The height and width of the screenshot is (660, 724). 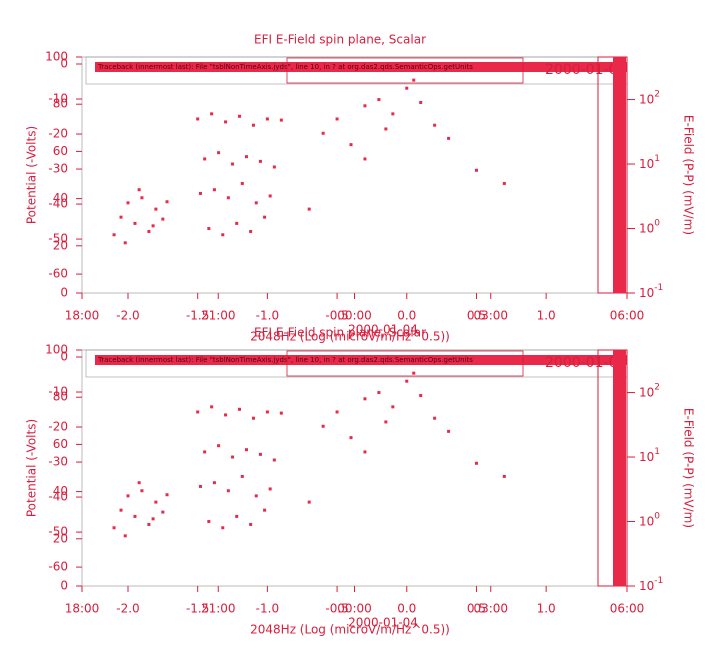 I want to click on y-tick-label: 0, so click(x=64, y=586).